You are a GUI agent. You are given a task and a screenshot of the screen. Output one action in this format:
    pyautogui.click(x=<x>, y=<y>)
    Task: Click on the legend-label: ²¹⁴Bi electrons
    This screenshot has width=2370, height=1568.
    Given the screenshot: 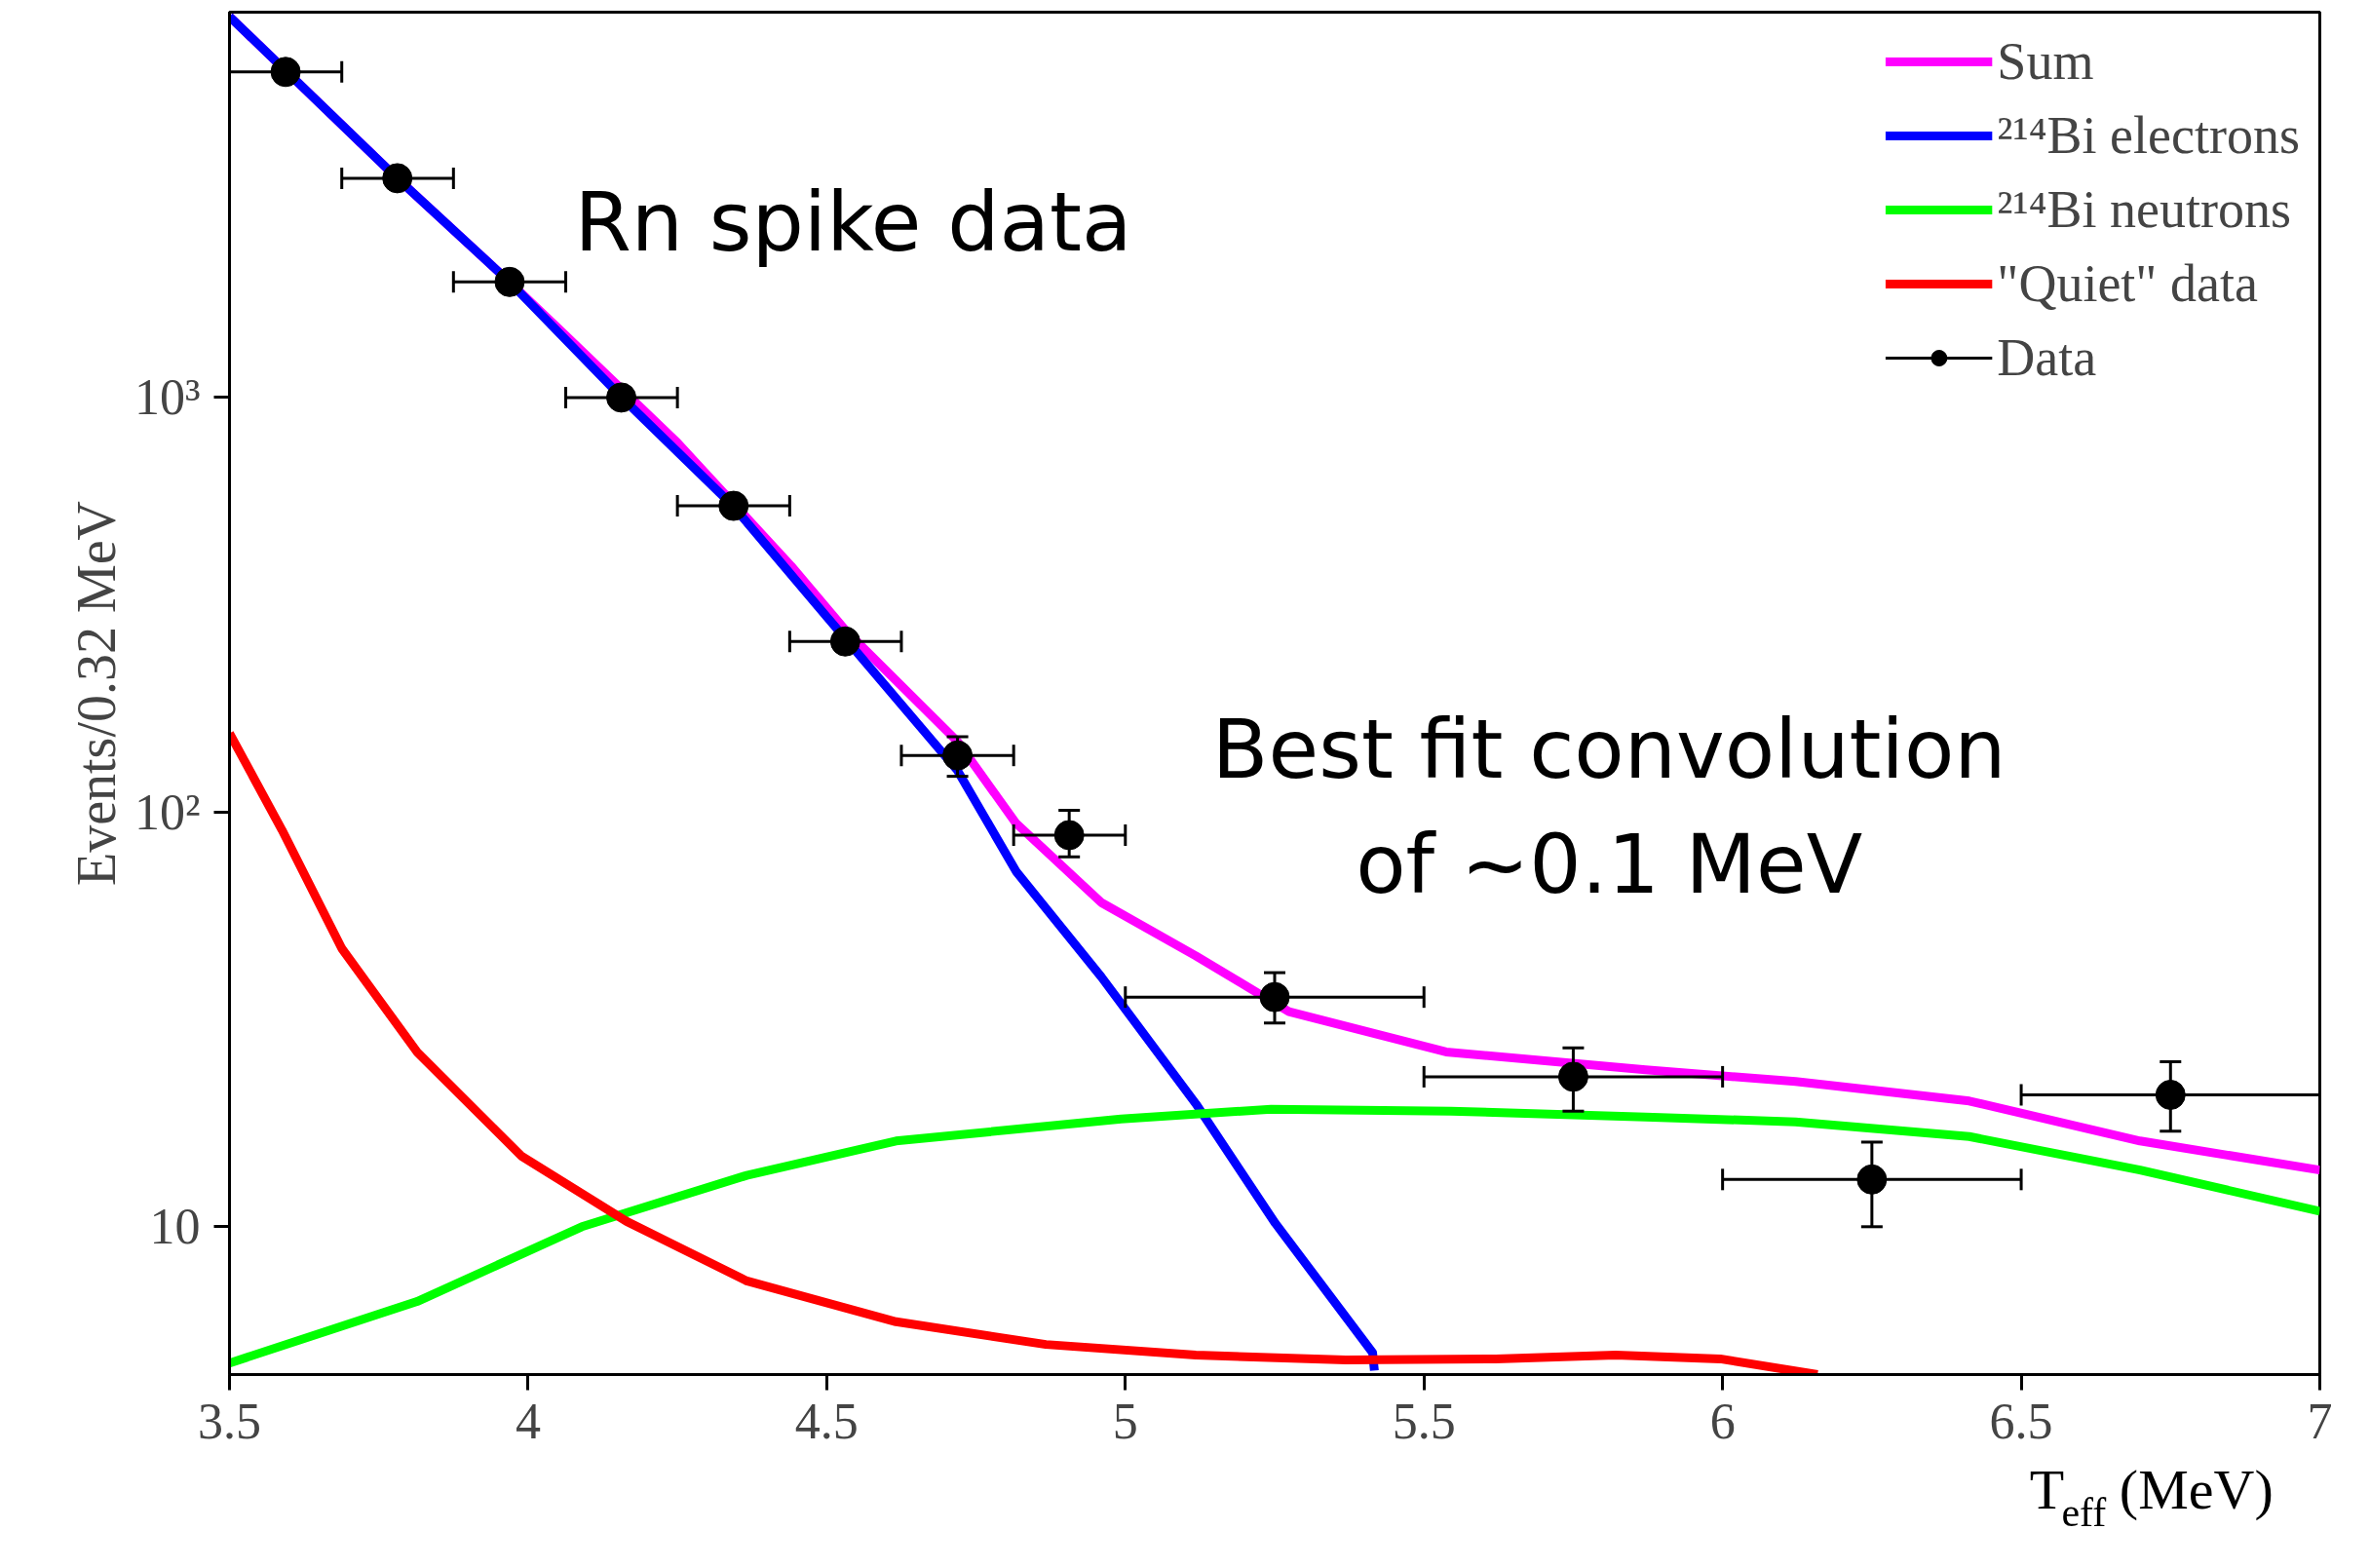 What is the action you would take?
    pyautogui.click(x=2148, y=135)
    